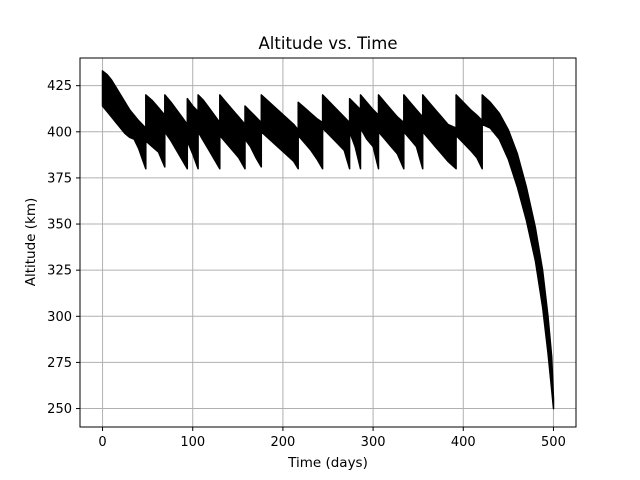  I want to click on x-tick-label: 200, so click(282, 442).